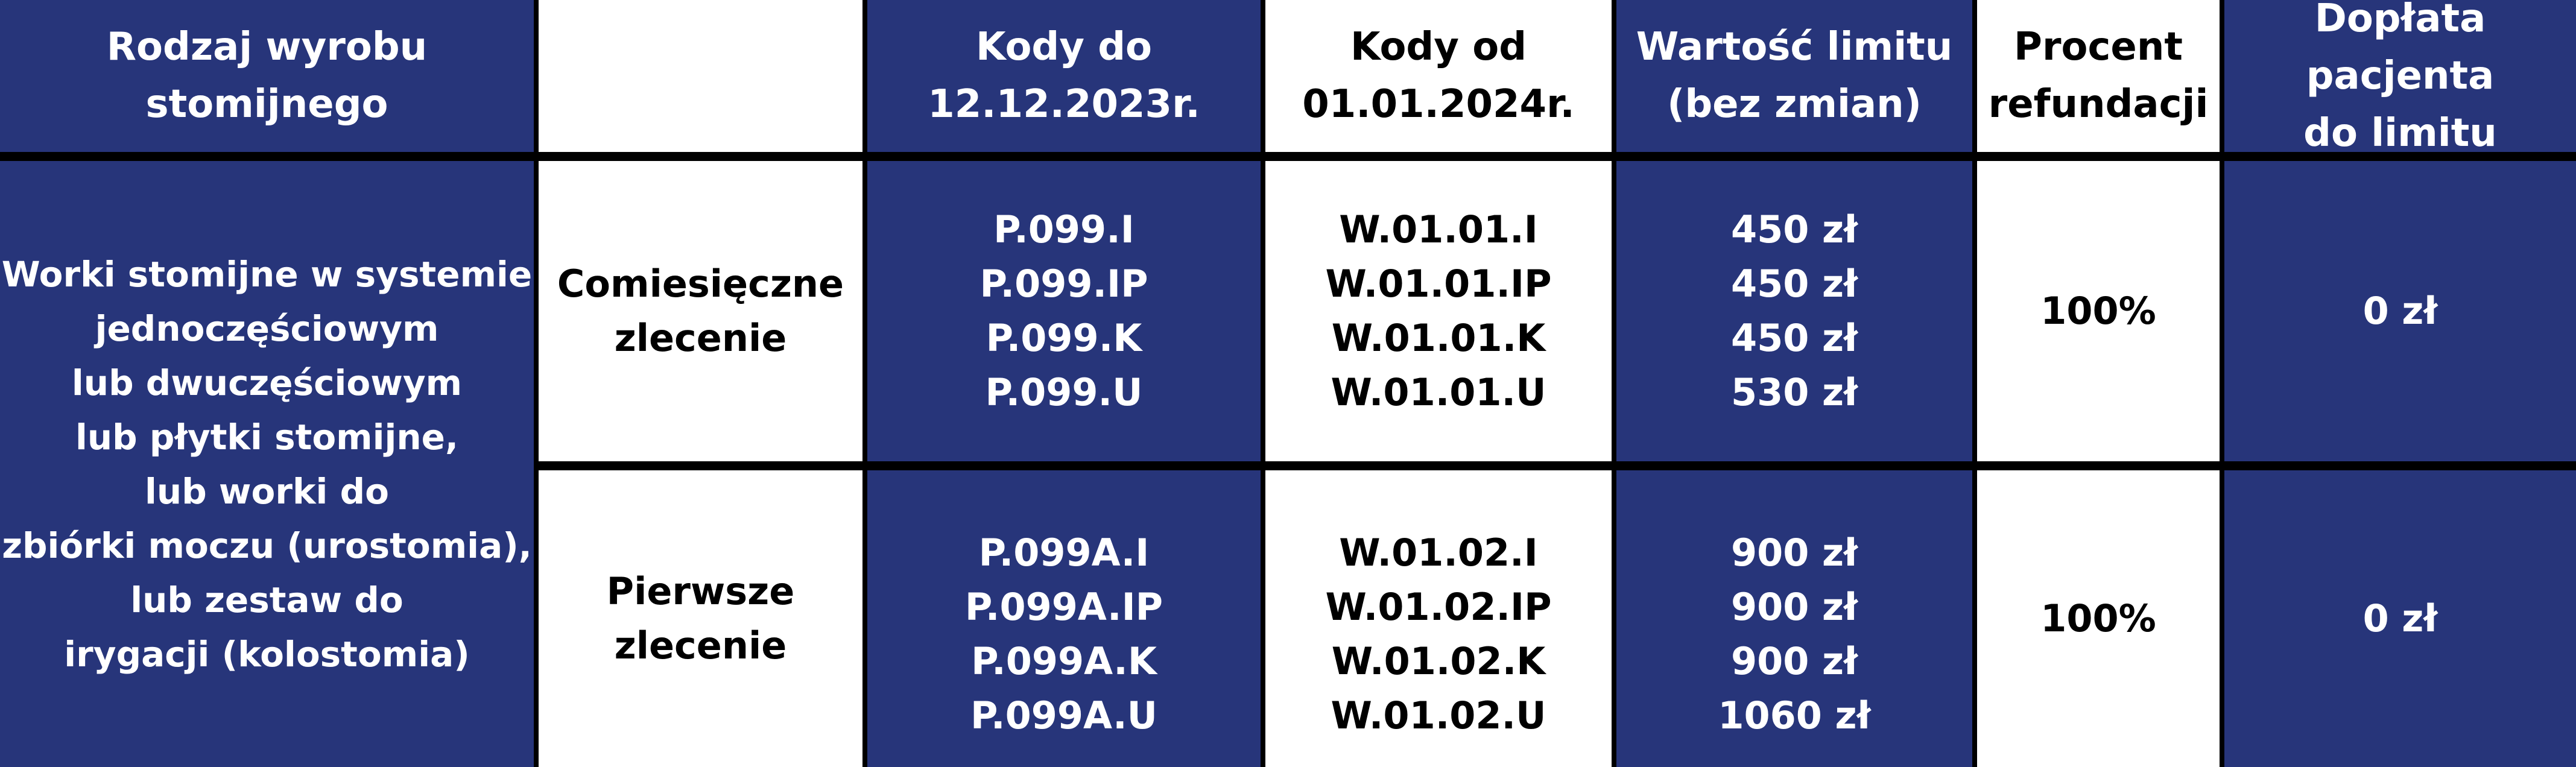 This screenshot has width=2576, height=767. What do you see at coordinates (267, 437) in the screenshot?
I see `description-line: lub płytki stomijne,` at bounding box center [267, 437].